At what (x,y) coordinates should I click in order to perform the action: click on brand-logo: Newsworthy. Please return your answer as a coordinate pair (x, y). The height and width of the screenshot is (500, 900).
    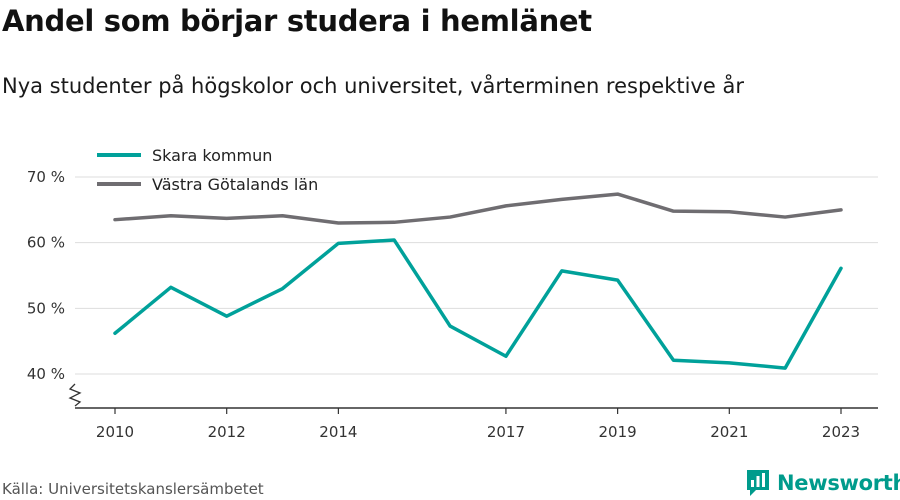
    Looking at the image, I should click on (823, 483).